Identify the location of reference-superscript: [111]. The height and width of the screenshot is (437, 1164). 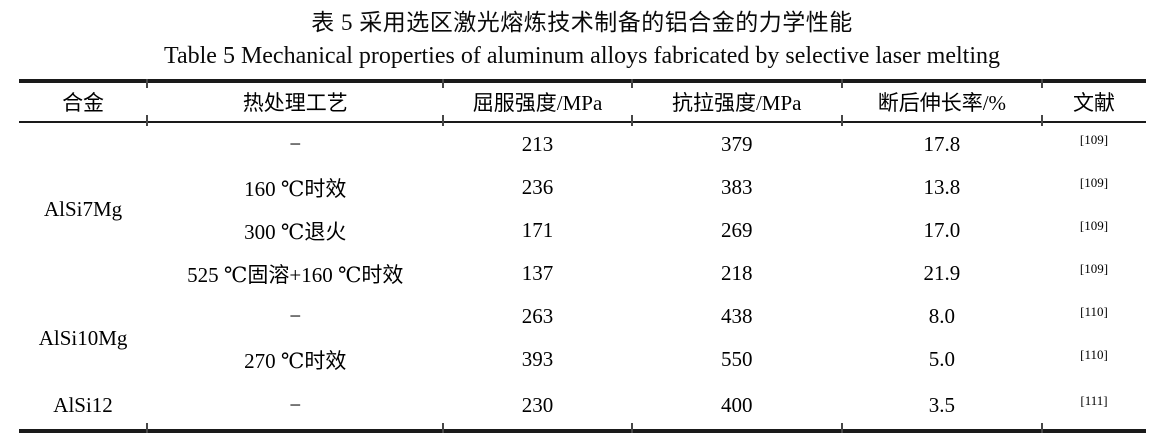
(1094, 400).